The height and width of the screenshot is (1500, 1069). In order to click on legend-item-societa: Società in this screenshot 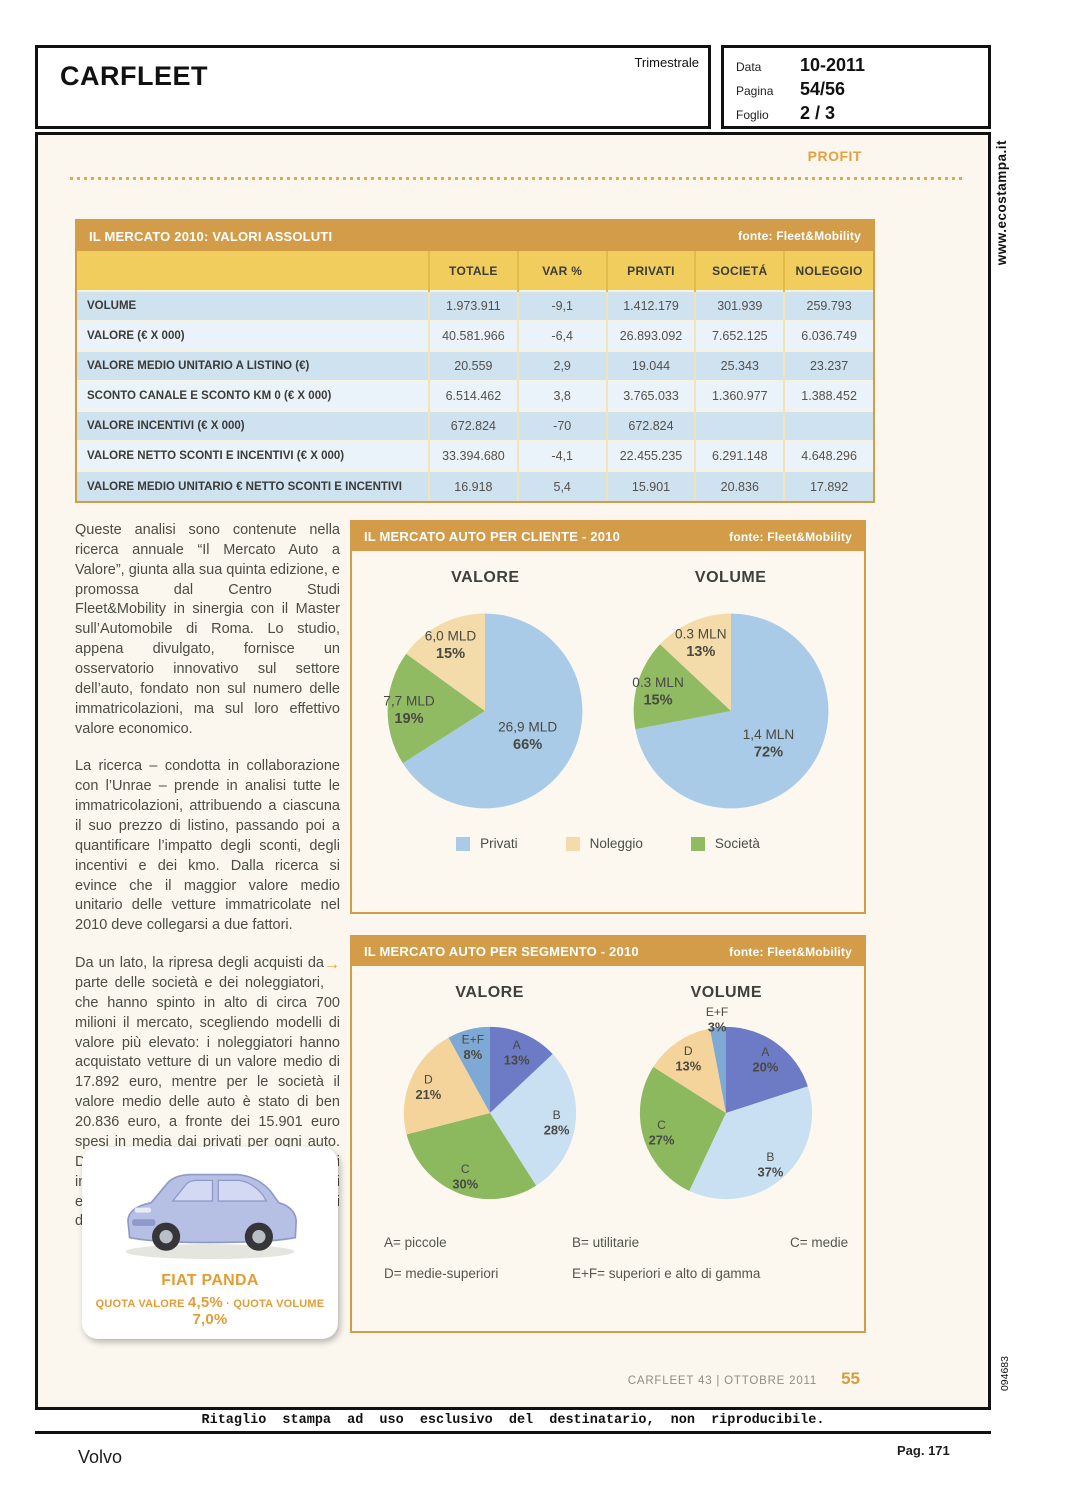, I will do `click(725, 843)`.